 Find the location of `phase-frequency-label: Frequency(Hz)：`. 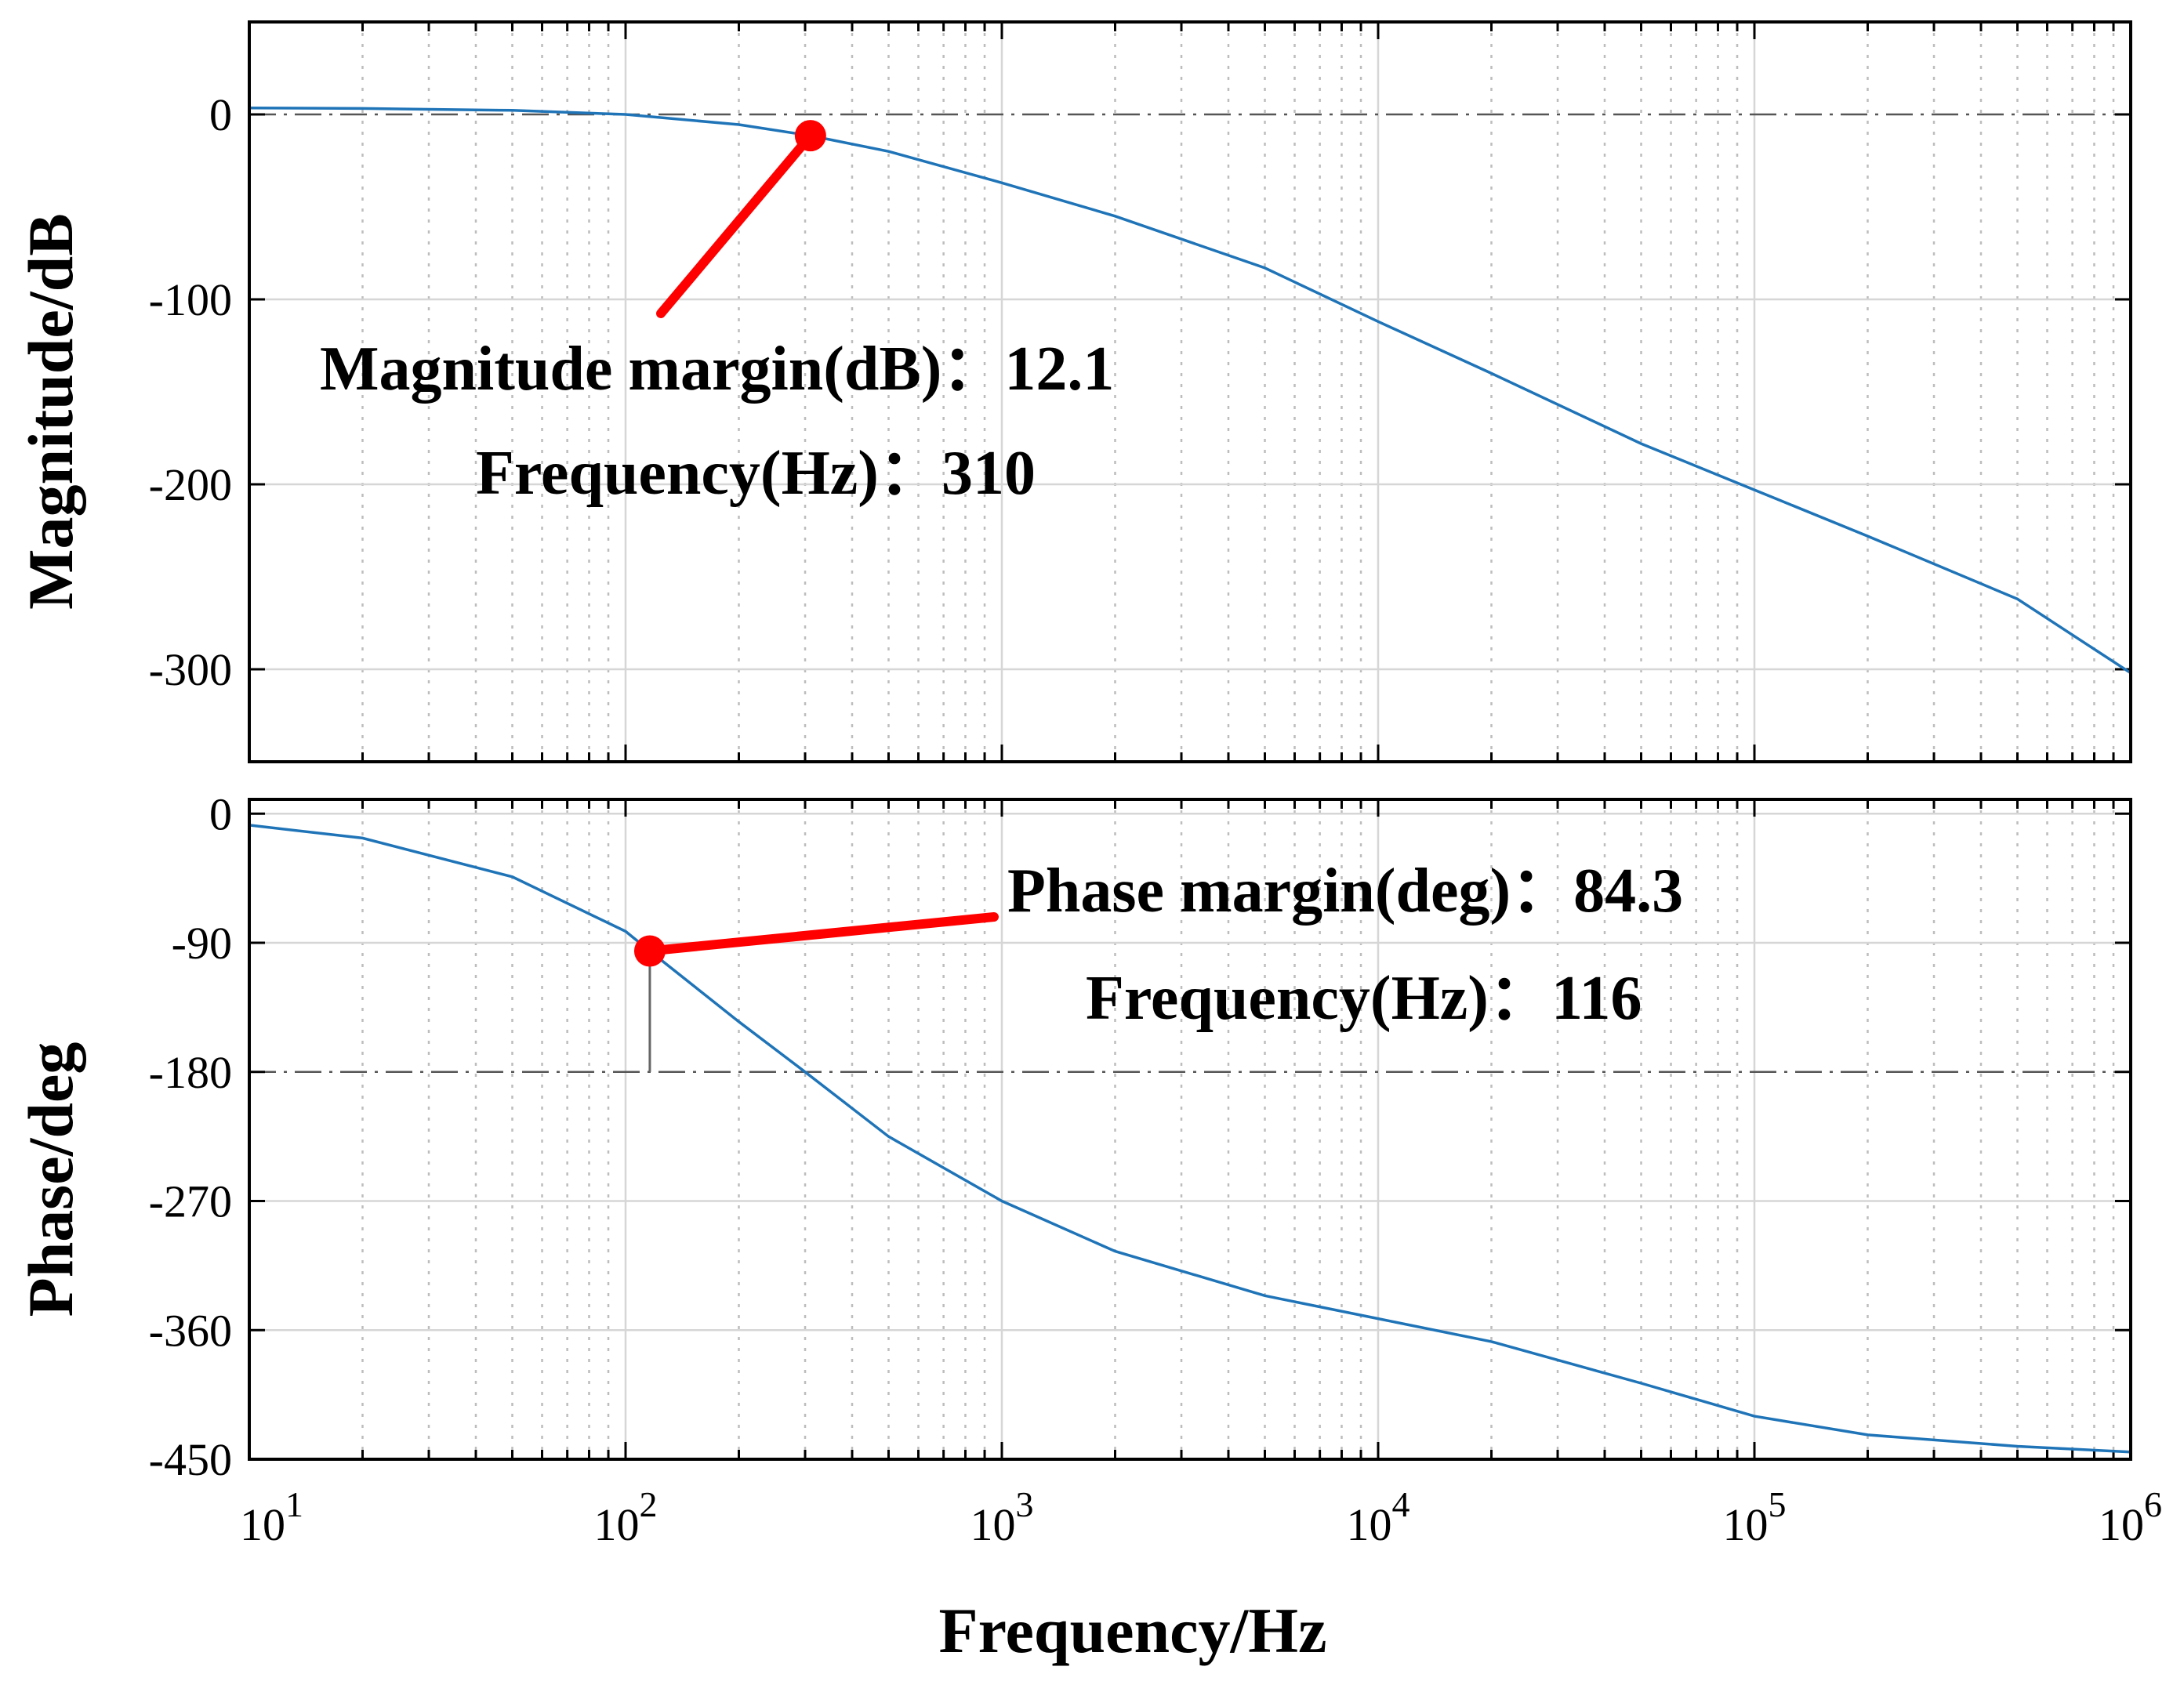

phase-frequency-label: Frequency(Hz)： is located at coordinates (1318, 998).